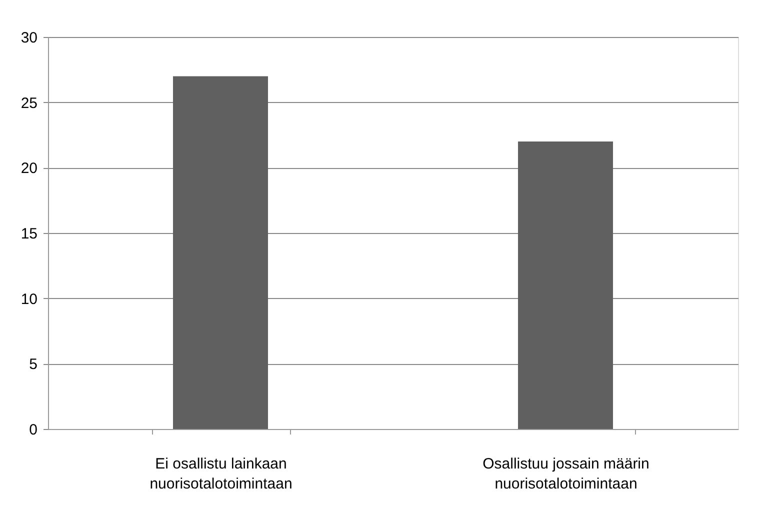 The image size is (757, 530). Describe the element at coordinates (29, 169) in the screenshot. I see `y-tick-label: 20` at that location.